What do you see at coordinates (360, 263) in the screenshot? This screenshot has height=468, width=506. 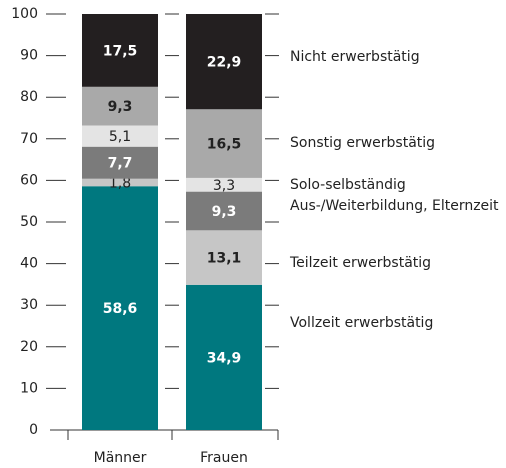 I see `legend-label: Teilzeit erwerbstätig` at bounding box center [360, 263].